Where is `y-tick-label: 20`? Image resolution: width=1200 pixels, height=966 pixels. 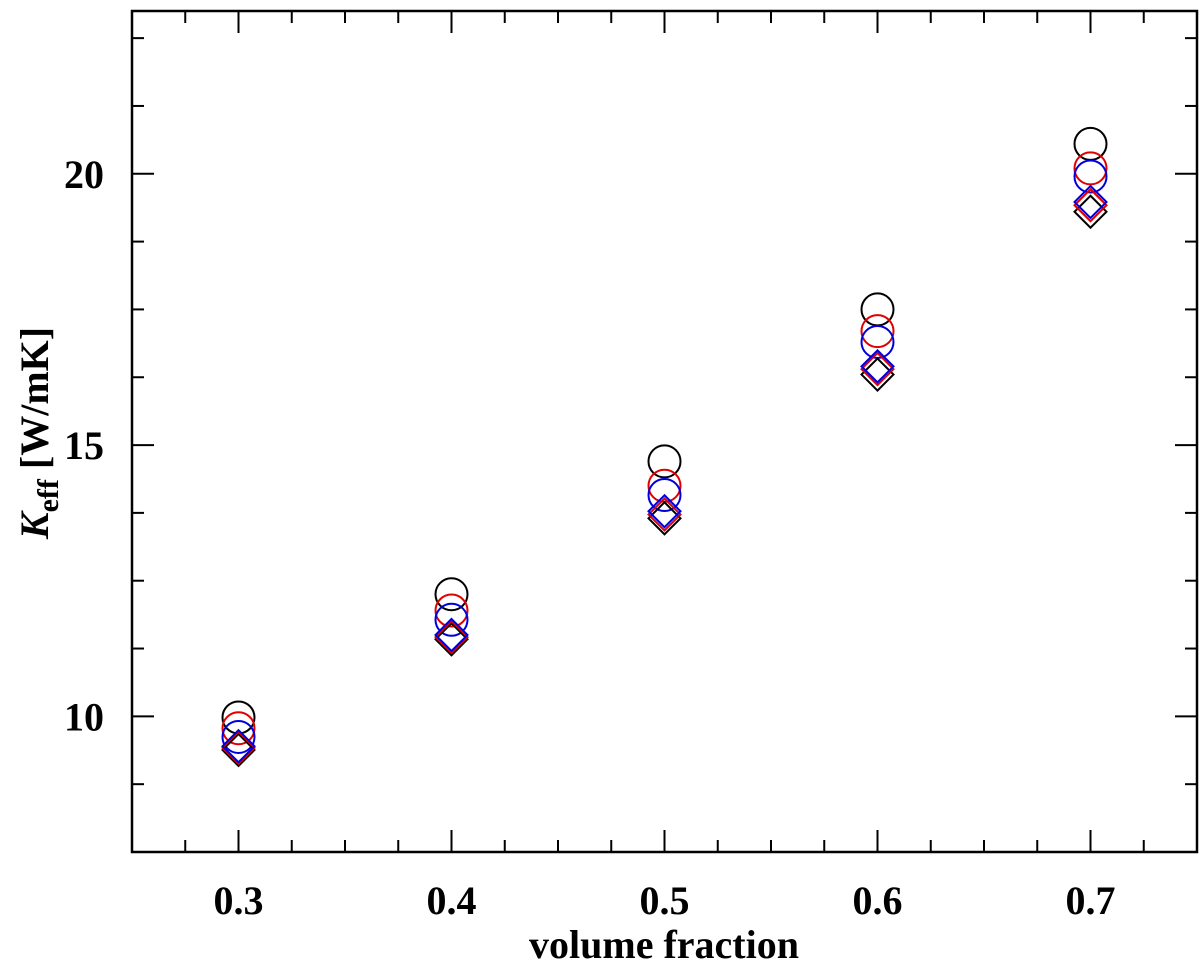 y-tick-label: 20 is located at coordinates (84, 174).